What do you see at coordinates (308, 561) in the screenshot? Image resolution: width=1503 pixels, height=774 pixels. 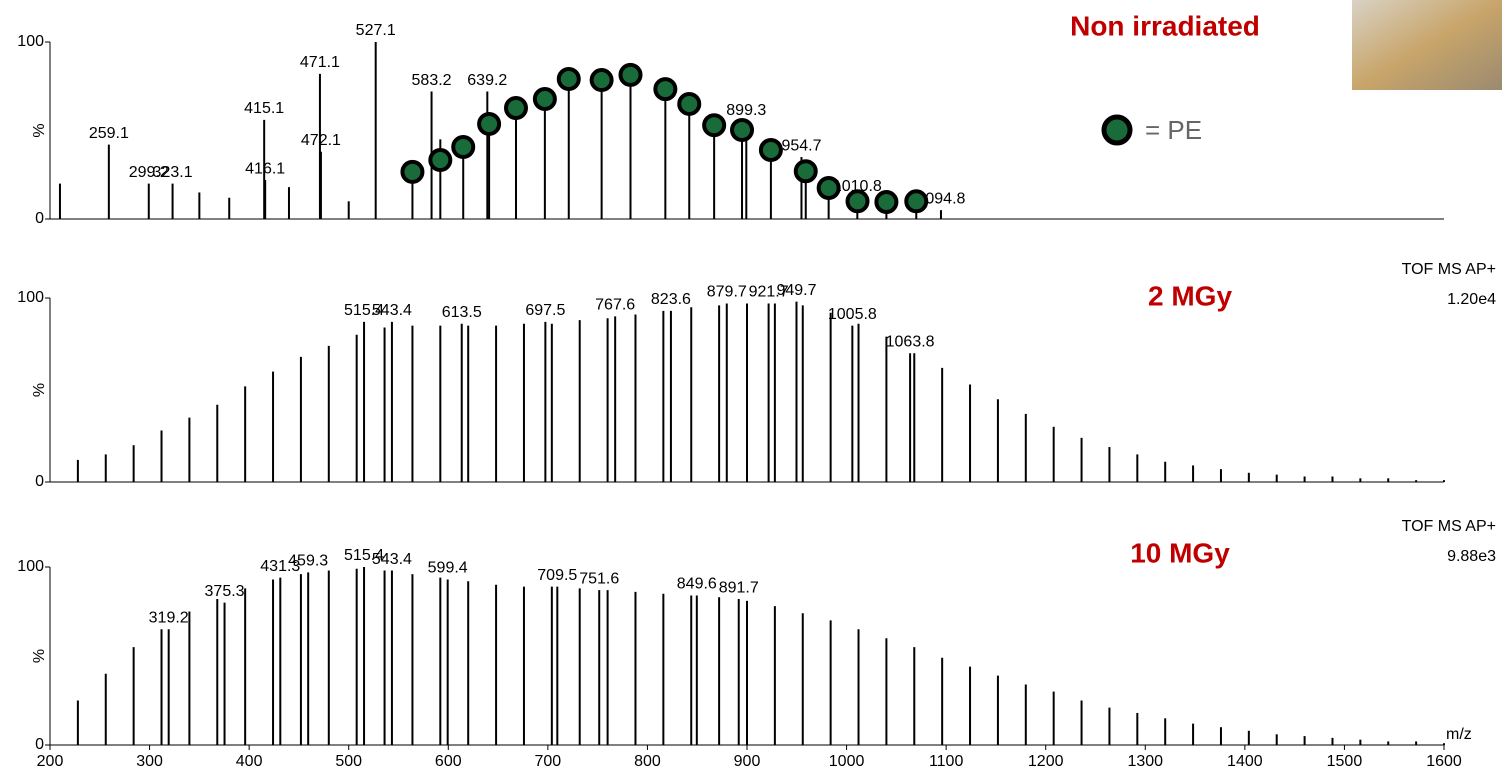 I see `peak-label: 459.3` at bounding box center [308, 561].